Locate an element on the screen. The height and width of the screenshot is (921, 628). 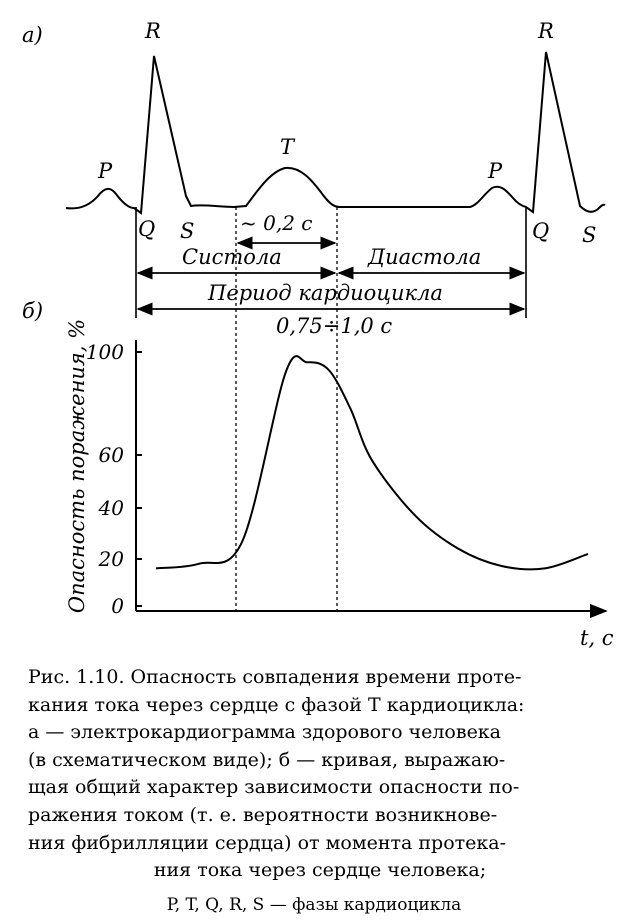
x-axis-label: t, c is located at coordinates (597, 638).